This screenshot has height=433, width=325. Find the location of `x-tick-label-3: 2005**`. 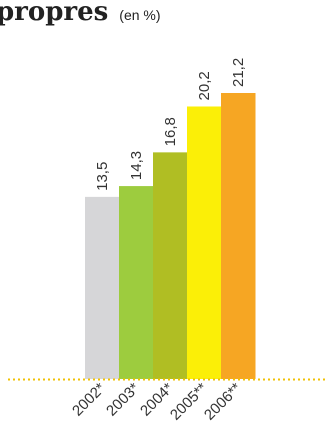

x-tick-label-3: 2005** is located at coordinates (189, 402).